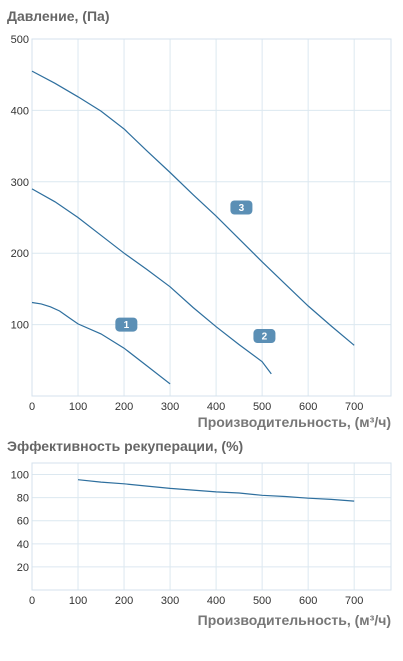 This screenshot has height=661, width=403. Describe the element at coordinates (20, 40) in the screenshot. I see `pressure-y-tick-label: 500` at that location.